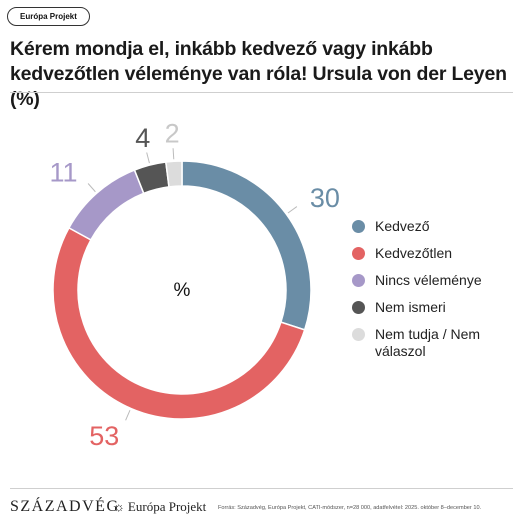 This screenshot has width=526, height=526. Describe the element at coordinates (172, 133) in the screenshot. I see `value-label-nem-tudja: 2` at that location.